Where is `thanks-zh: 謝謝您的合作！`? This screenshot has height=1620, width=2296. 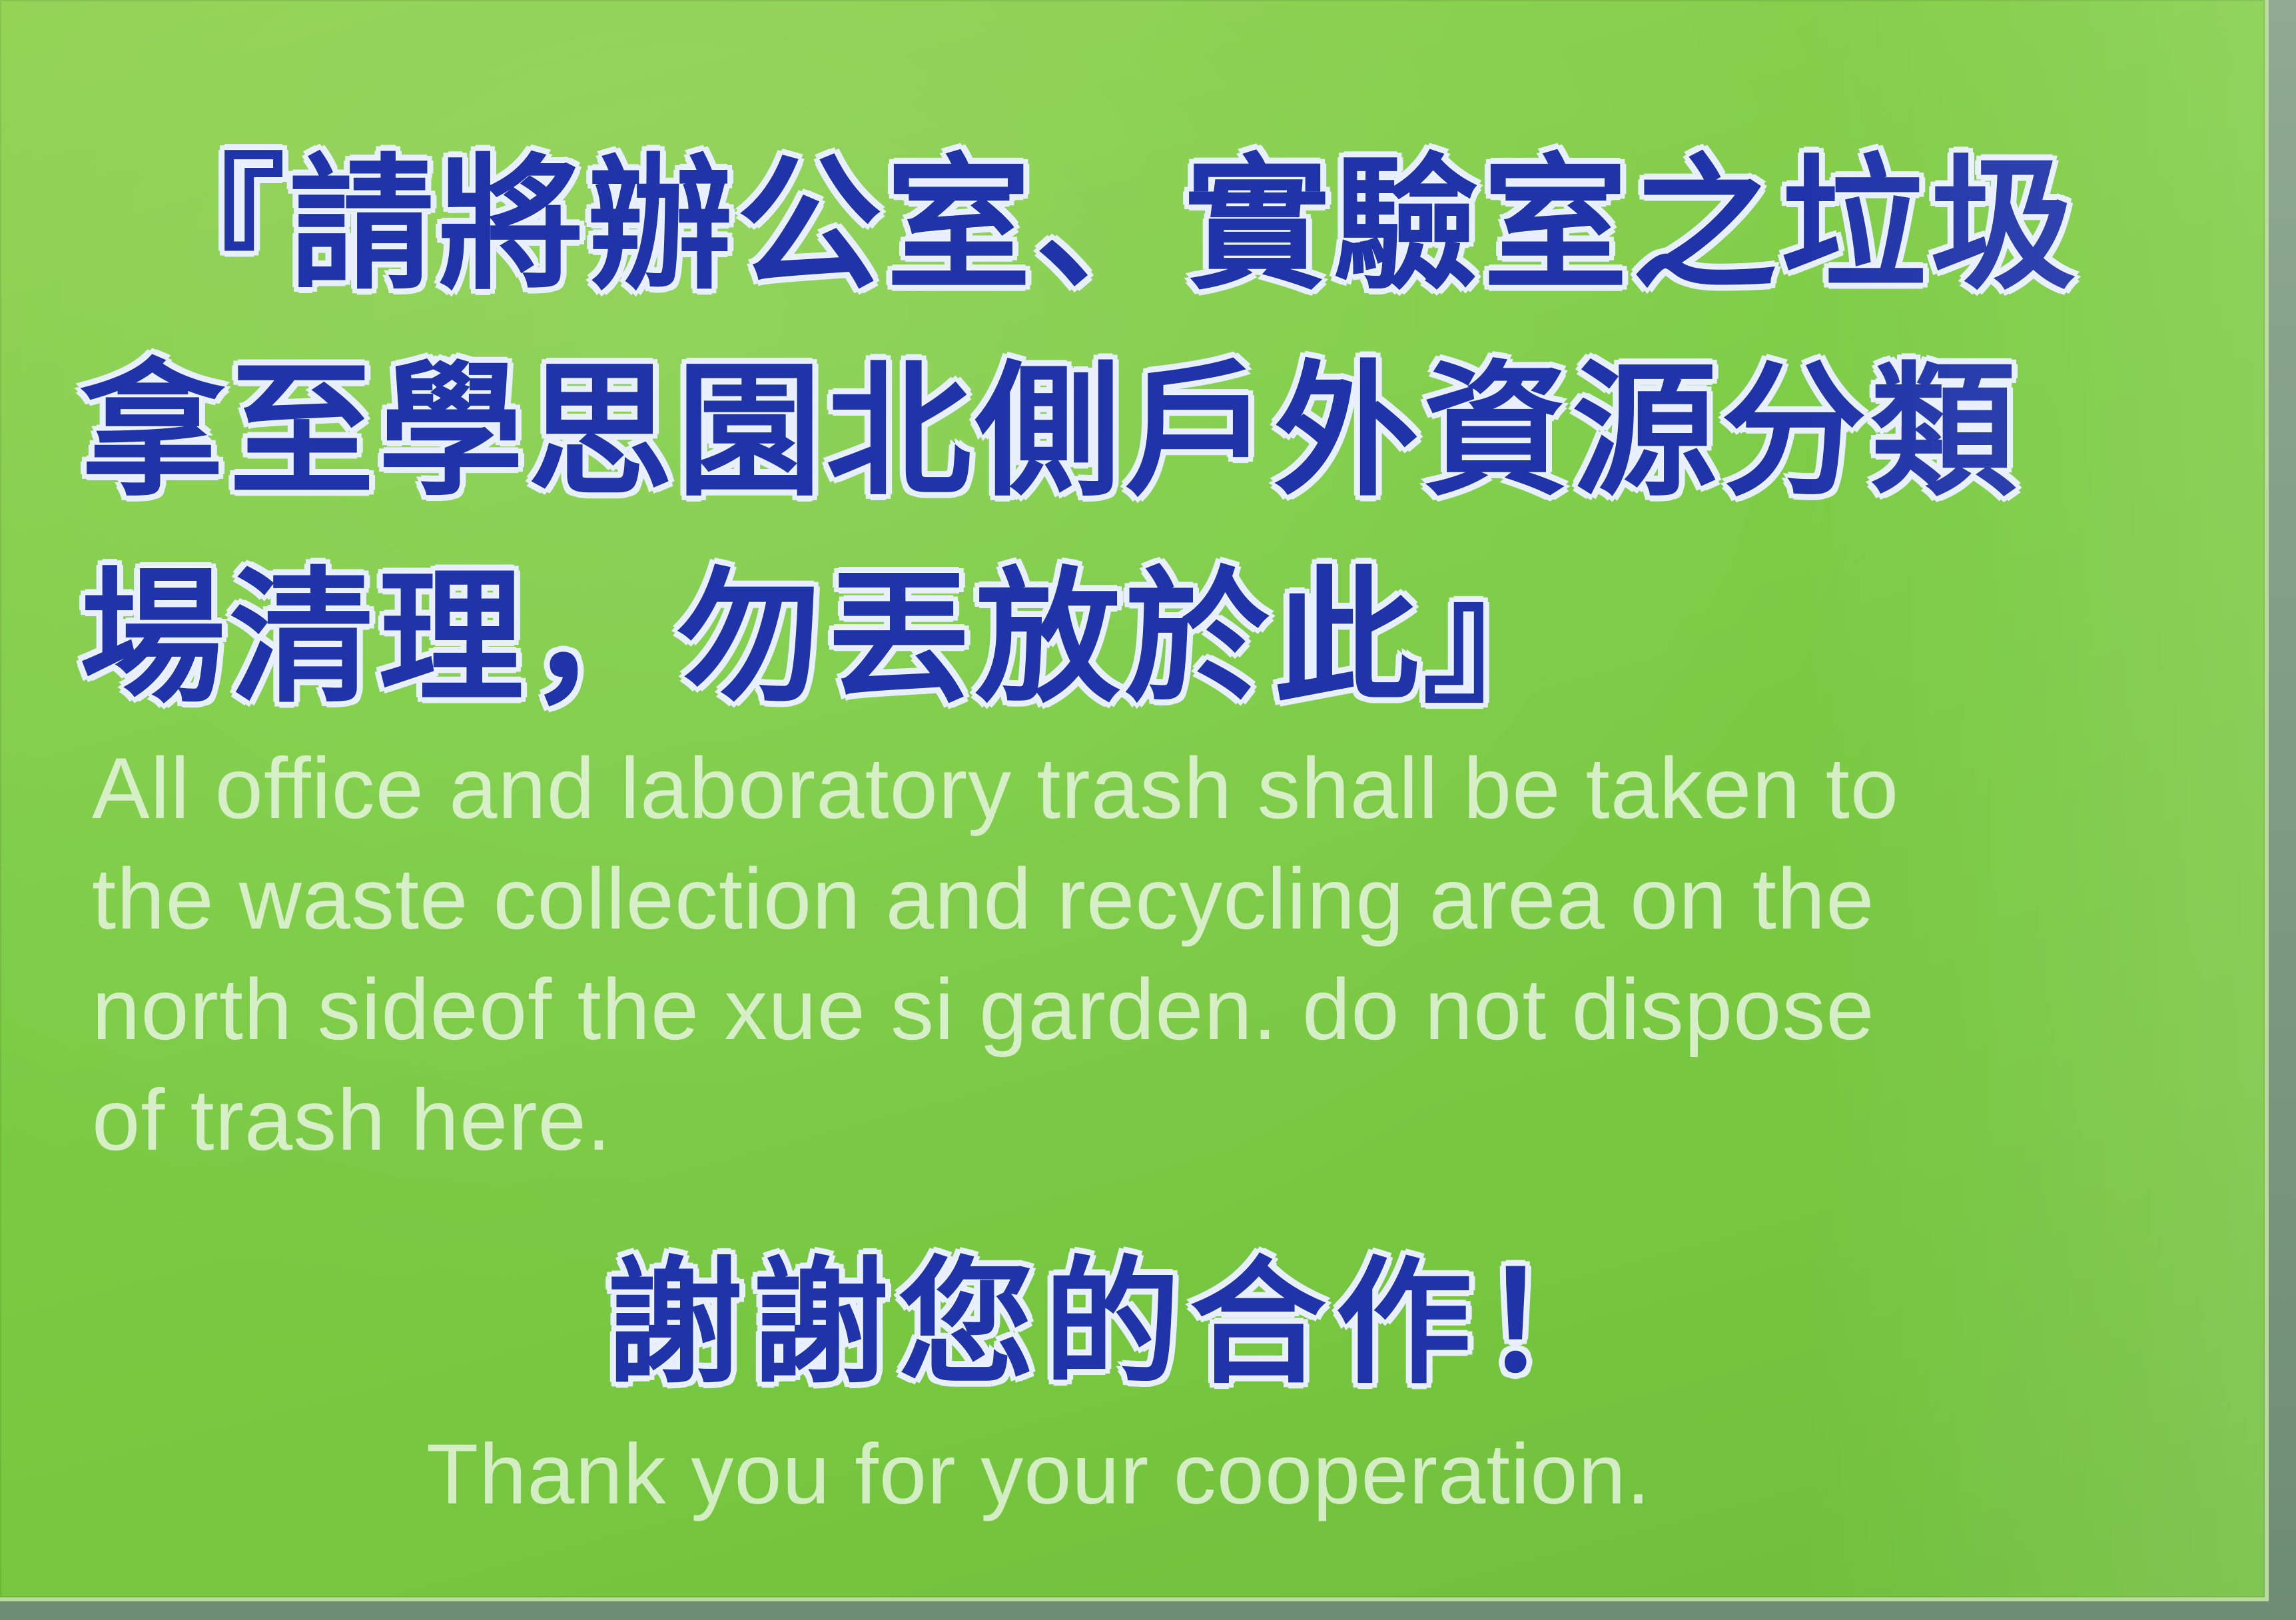
thanks-zh: 謝謝您的合作！ is located at coordinates (1116, 1323).